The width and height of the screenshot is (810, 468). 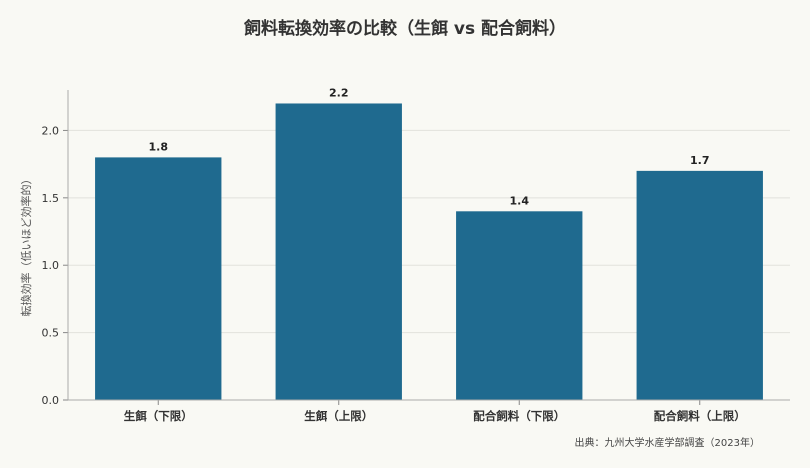 I want to click on x-tick-label: 配合飼料（下限）, so click(x=519, y=416).